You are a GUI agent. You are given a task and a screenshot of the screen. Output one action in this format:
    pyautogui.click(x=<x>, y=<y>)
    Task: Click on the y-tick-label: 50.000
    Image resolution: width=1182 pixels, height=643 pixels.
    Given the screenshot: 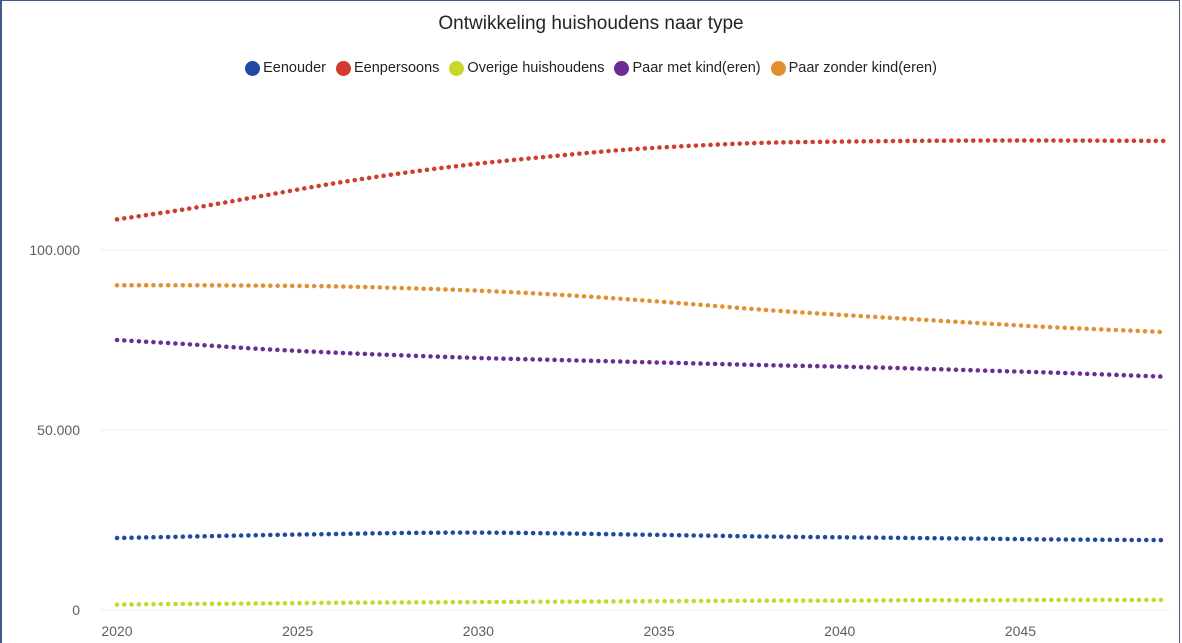 What is the action you would take?
    pyautogui.click(x=58, y=430)
    